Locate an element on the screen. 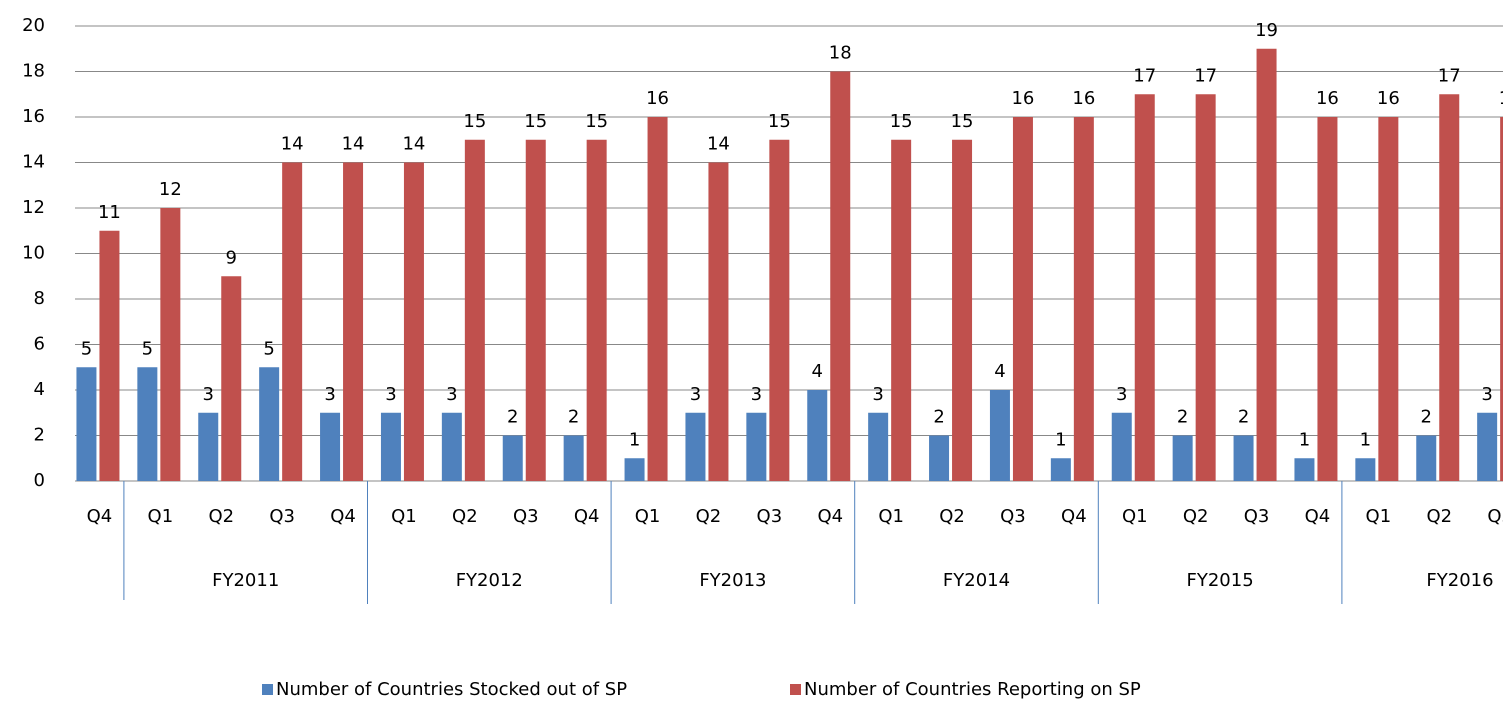 The height and width of the screenshot is (708, 1503). group-label: FY2011 is located at coordinates (245, 580).